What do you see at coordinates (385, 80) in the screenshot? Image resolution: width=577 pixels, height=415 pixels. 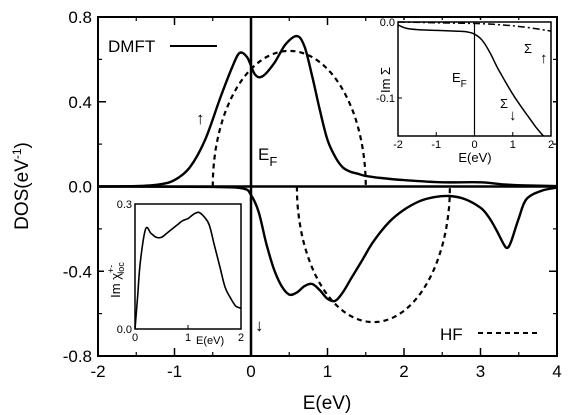 I see `inset-sigma-ylabel: Im Σ` at bounding box center [385, 80].